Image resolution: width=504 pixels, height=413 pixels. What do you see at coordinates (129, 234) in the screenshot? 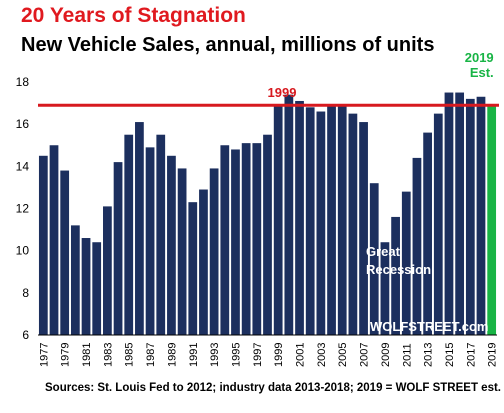
I see `bar-1985` at bounding box center [129, 234].